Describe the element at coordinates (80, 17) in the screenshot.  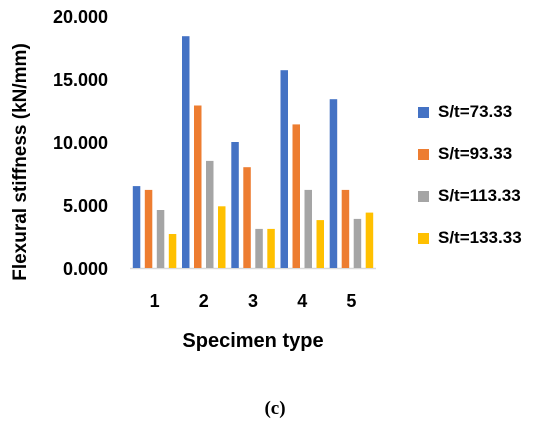
I see `y-tick-label: 20.000` at that location.